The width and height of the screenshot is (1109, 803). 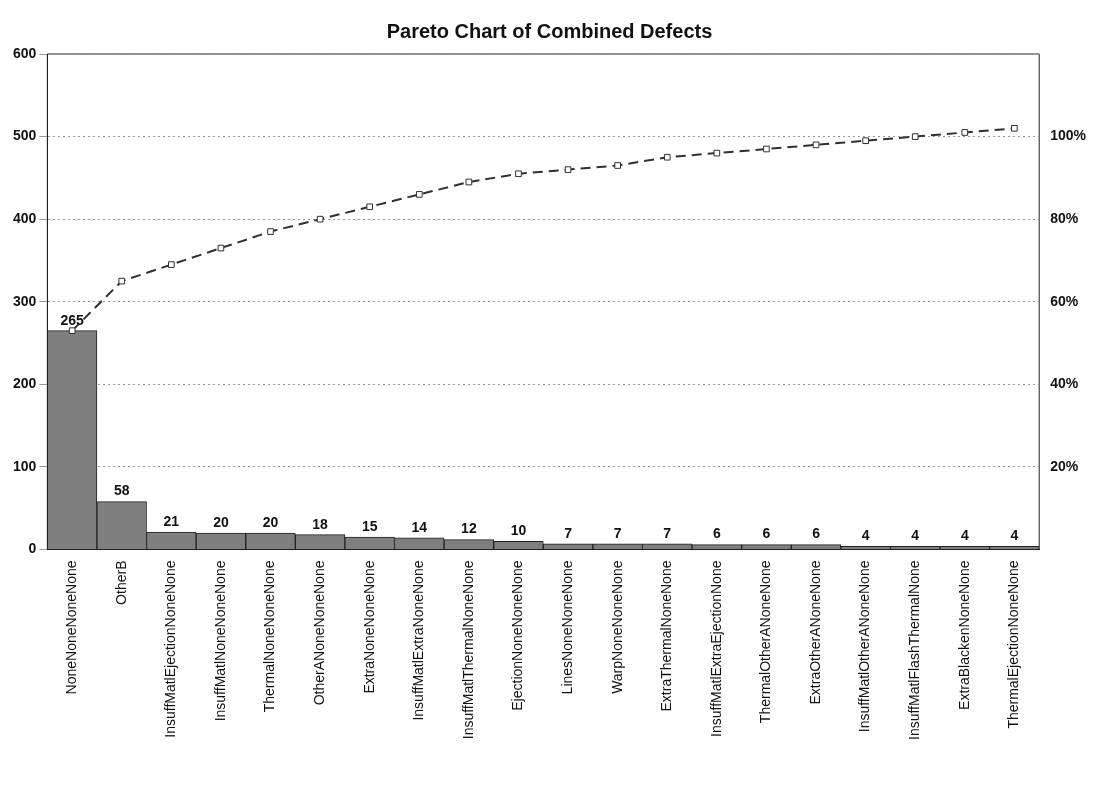 I want to click on x-tick-label: InsuffMatlExtraNoneNone, so click(x=418, y=640).